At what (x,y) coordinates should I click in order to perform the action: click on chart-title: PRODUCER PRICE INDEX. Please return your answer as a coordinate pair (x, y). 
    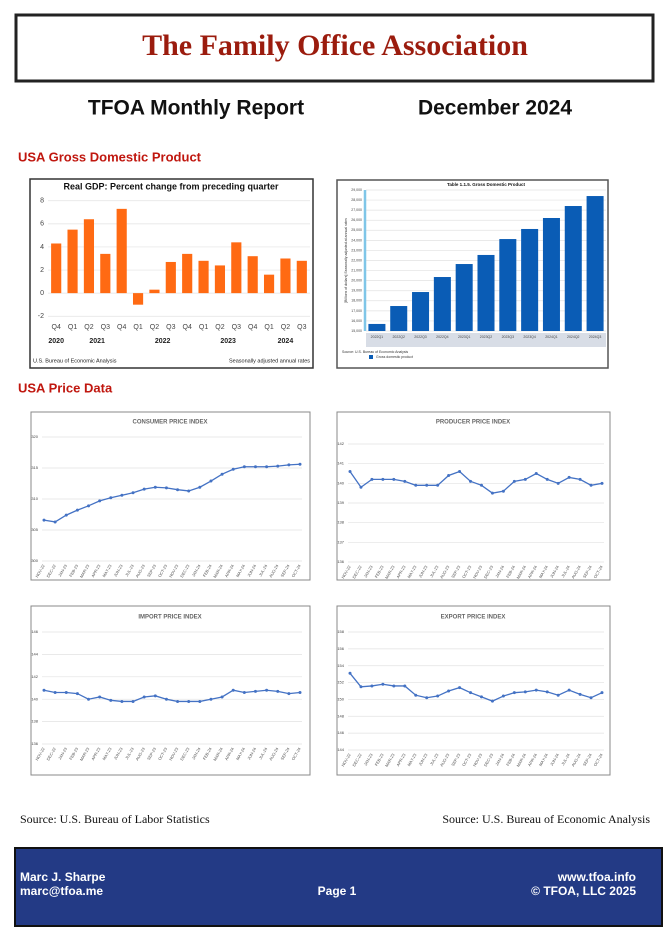
    Looking at the image, I should click on (473, 423).